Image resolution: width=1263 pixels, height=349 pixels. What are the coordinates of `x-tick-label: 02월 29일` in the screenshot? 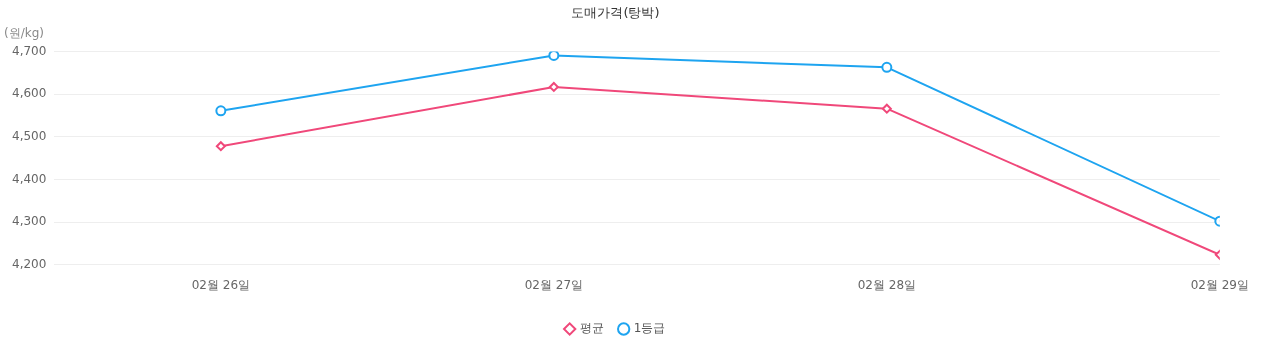 It's located at (1219, 284).